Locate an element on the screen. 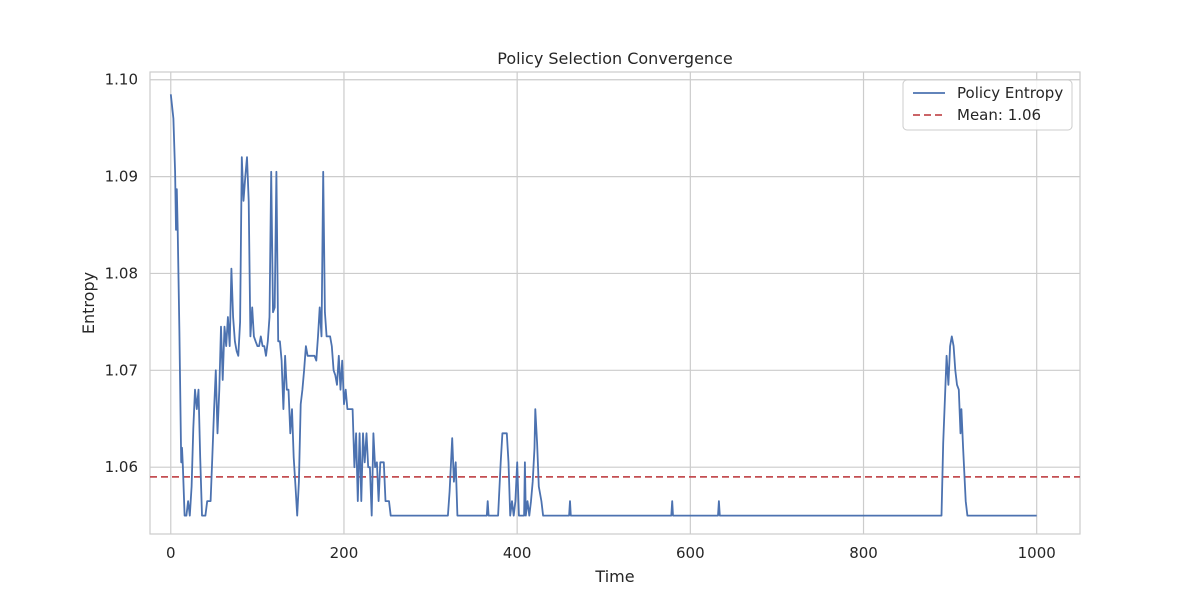  y-tick-label: 1.08 is located at coordinates (121, 273).